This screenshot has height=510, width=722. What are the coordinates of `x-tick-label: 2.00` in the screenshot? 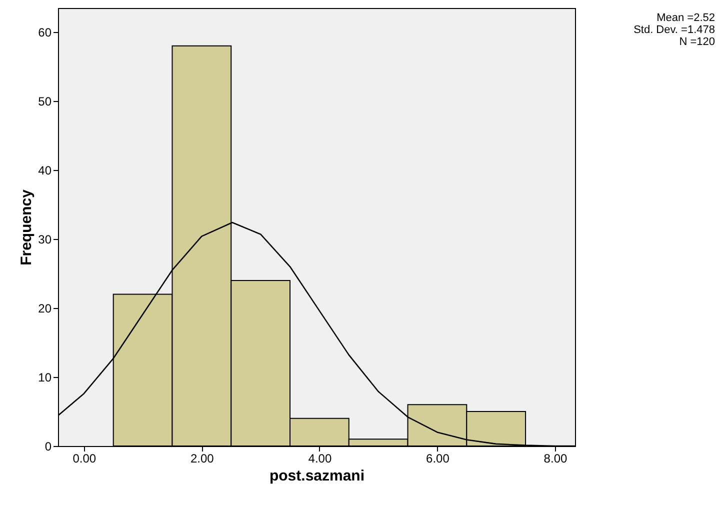 It's located at (202, 459).